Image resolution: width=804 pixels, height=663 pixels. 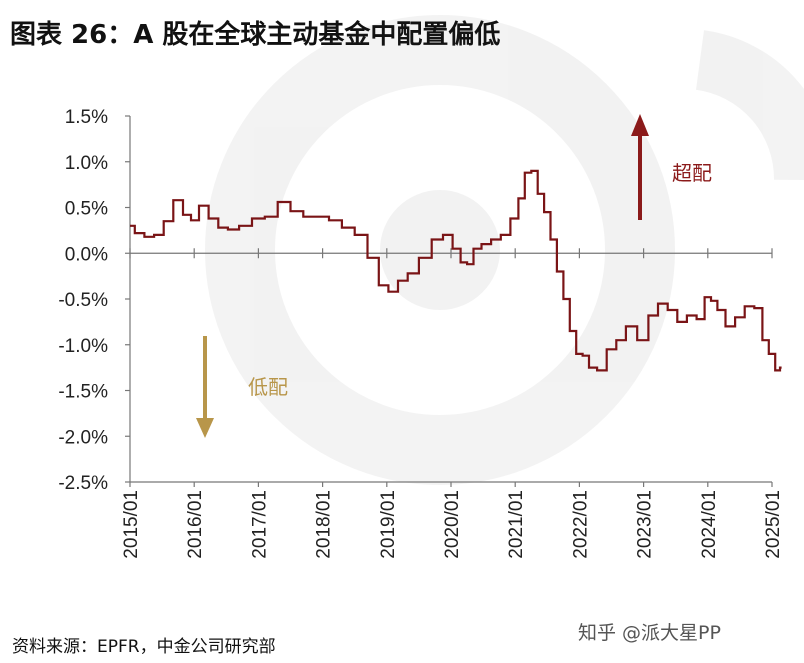 I want to click on y-tick-label: -2.5%, so click(x=83, y=483).